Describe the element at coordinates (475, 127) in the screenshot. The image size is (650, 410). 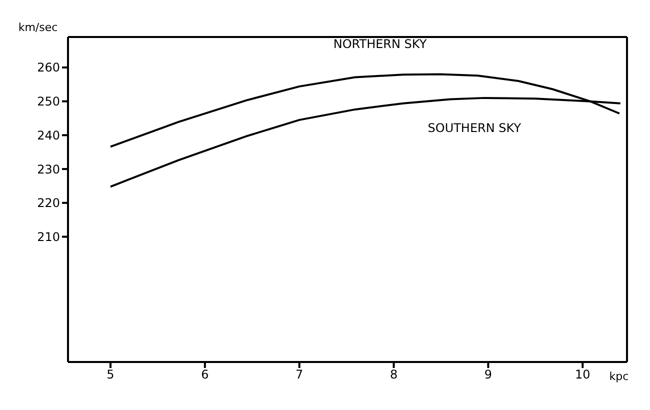
I see `series-label: SOUTHERN SKY` at that location.